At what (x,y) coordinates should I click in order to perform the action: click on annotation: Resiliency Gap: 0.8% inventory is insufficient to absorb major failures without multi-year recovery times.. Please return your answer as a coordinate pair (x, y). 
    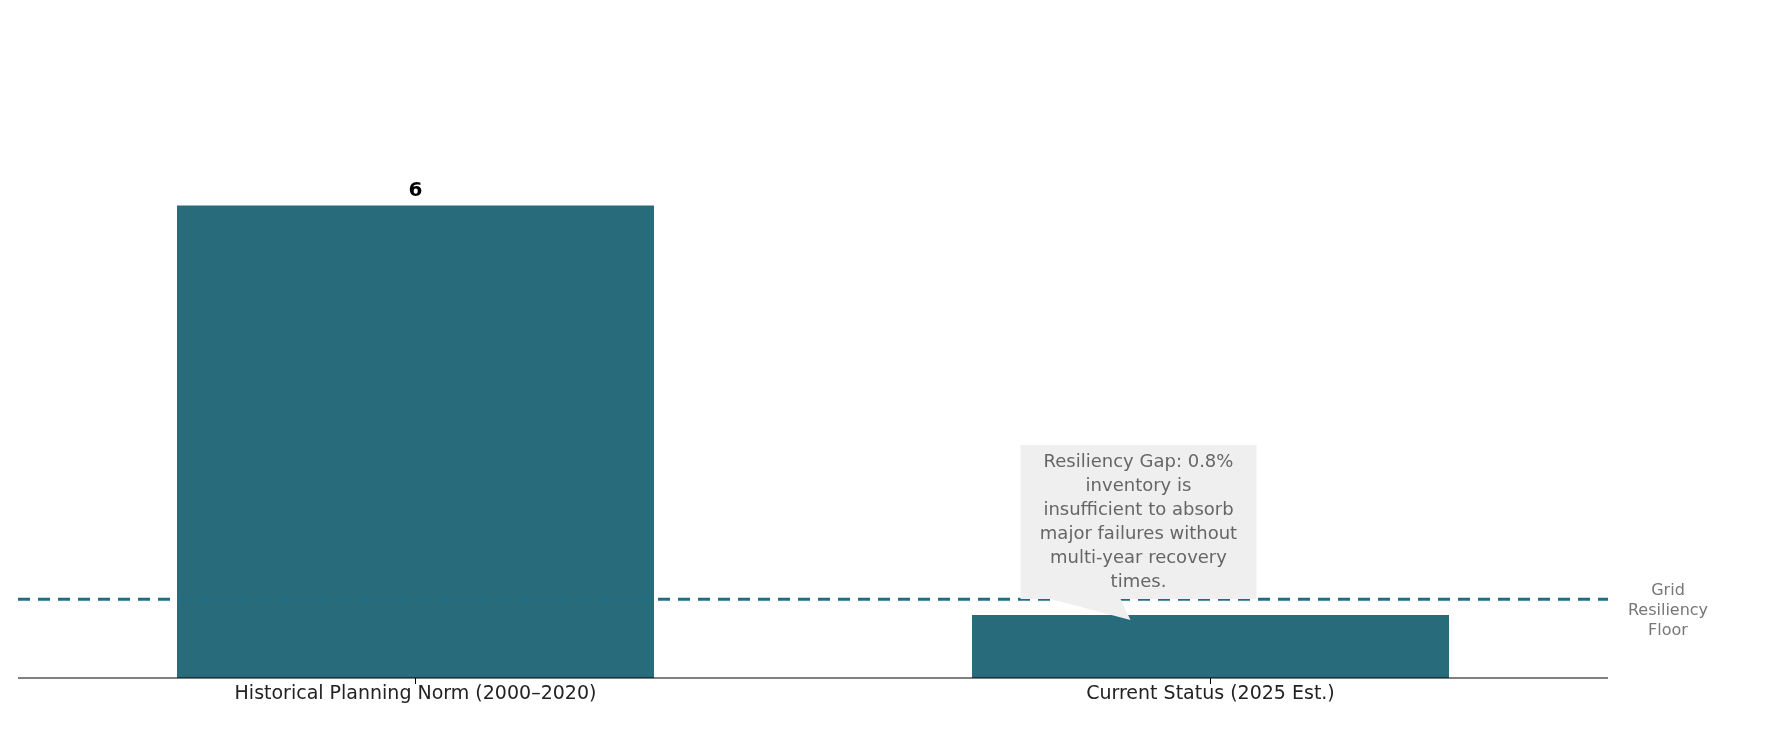
    Looking at the image, I should click on (1138, 520).